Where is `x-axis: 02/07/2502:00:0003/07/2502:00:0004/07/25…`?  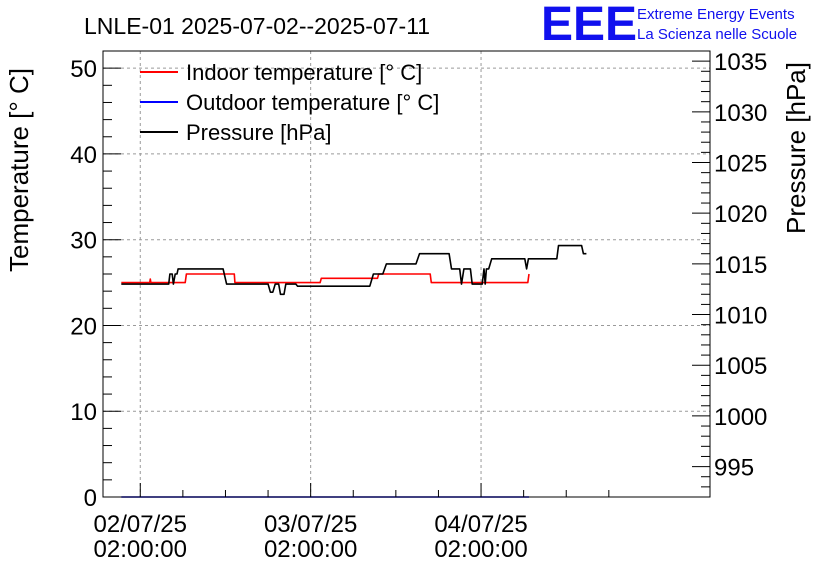
x-axis: 02/07/2502:00:0003/07/2502:00:0004/07/25… is located at coordinates (352, 523).